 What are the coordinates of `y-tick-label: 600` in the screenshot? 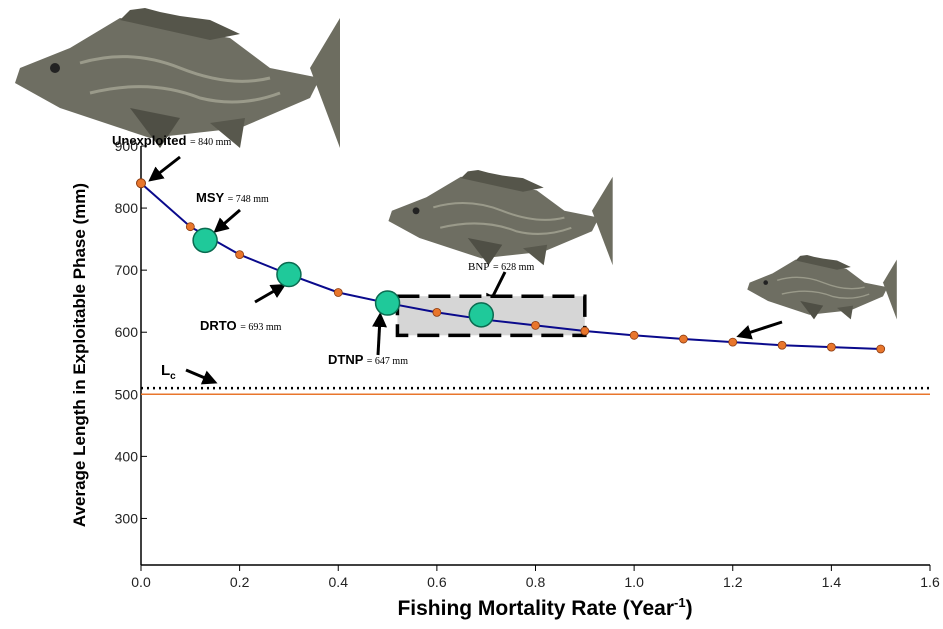 It's located at (127, 332).